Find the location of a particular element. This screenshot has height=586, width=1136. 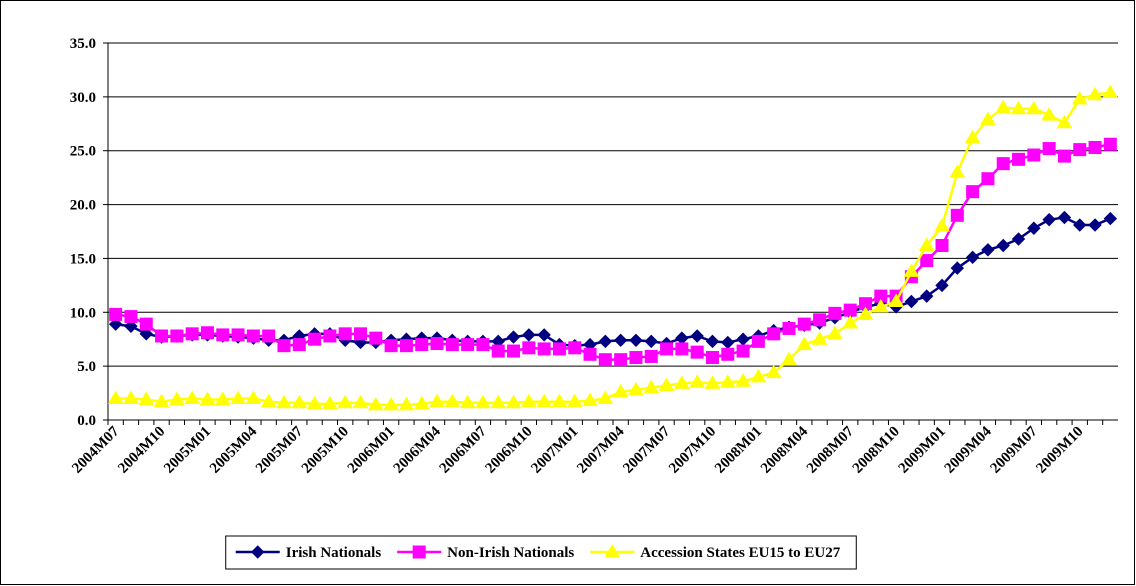

legend-box is located at coordinates (541, 552).